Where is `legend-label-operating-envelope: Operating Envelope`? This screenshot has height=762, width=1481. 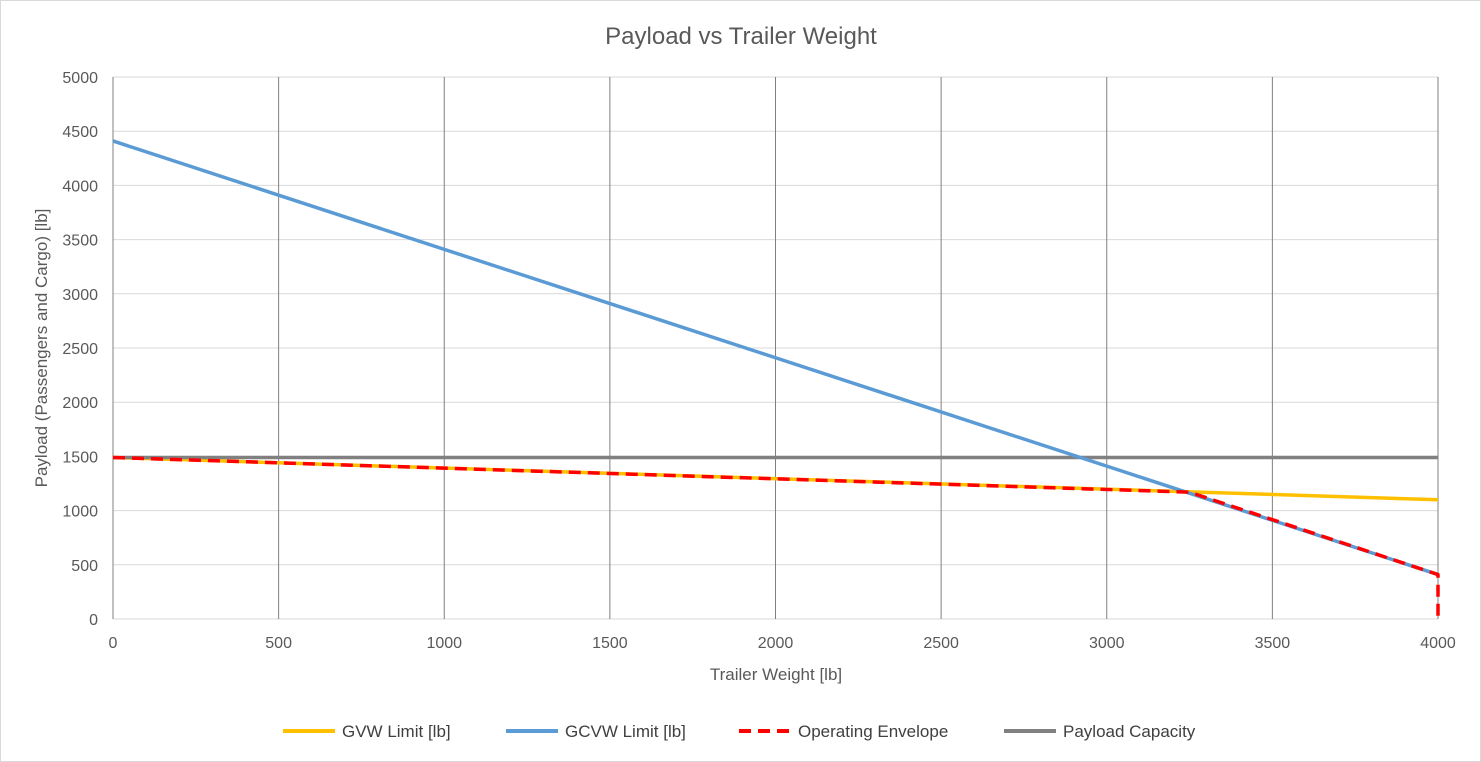 legend-label-operating-envelope: Operating Envelope is located at coordinates (873, 731).